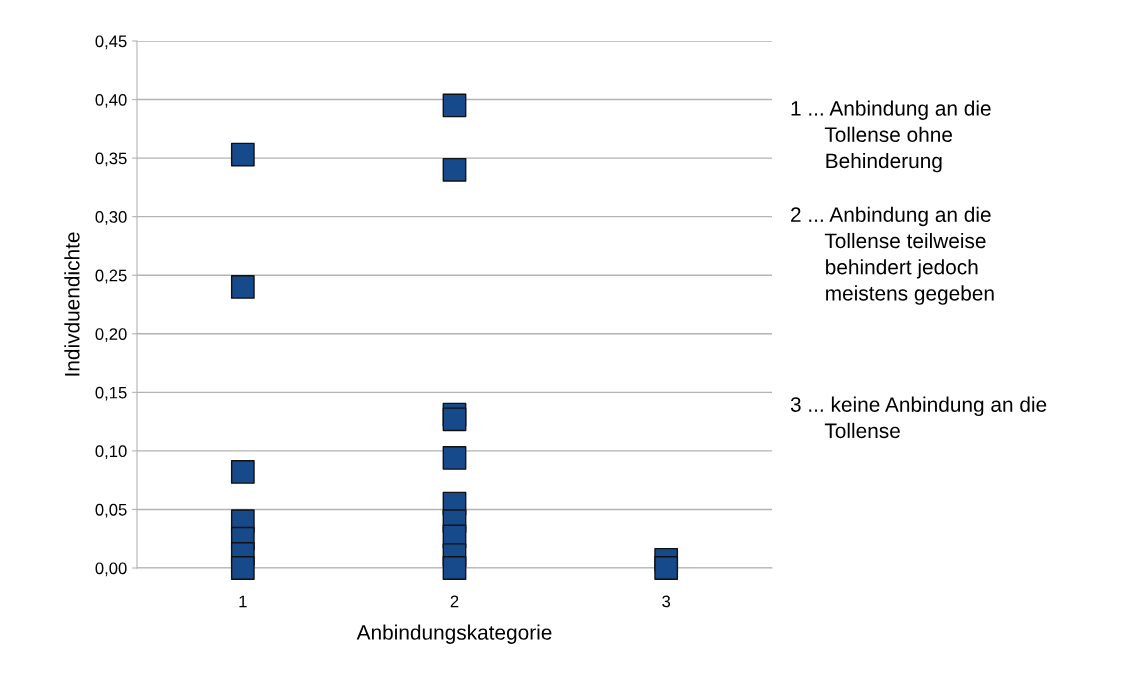  What do you see at coordinates (111, 159) in the screenshot?
I see `y-tick-label: 0,35` at bounding box center [111, 159].